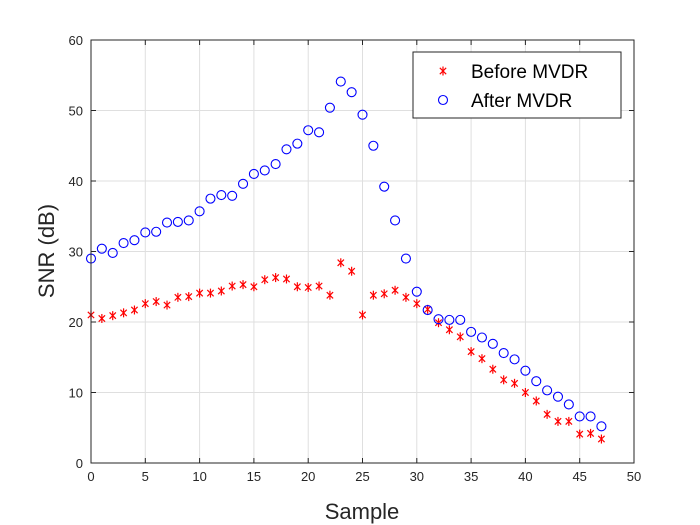 Image resolution: width=700 pixels, height=525 pixels. What do you see at coordinates (521, 101) in the screenshot?
I see `legend-label: After MVDR` at bounding box center [521, 101].